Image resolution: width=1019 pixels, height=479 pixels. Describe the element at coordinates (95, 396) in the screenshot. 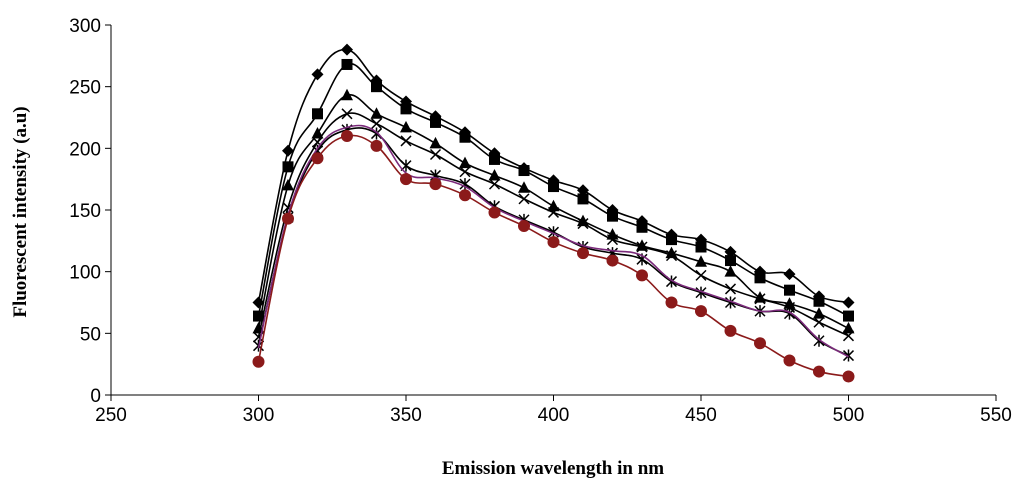

I see `y-tick-label: 0` at that location.